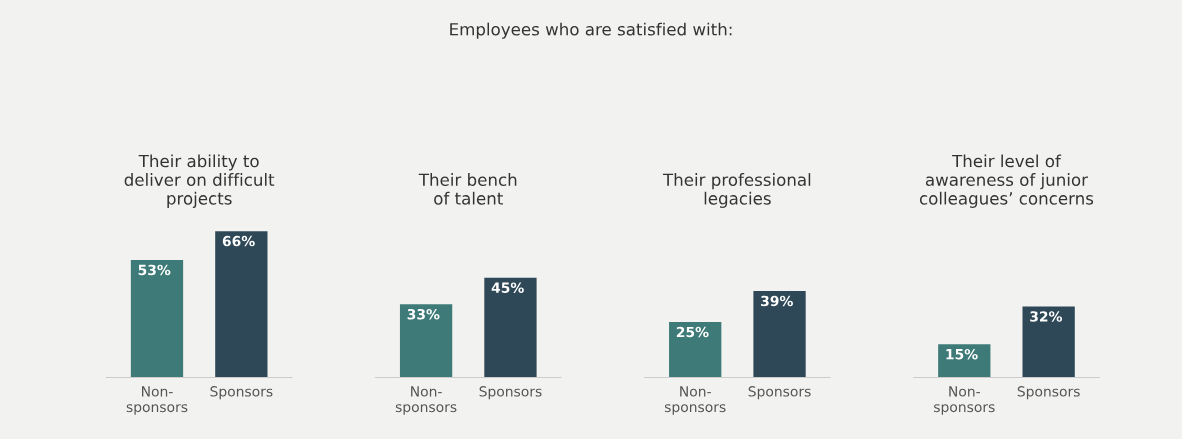  Describe the element at coordinates (507, 287) in the screenshot. I see `data-label: 45%` at that location.